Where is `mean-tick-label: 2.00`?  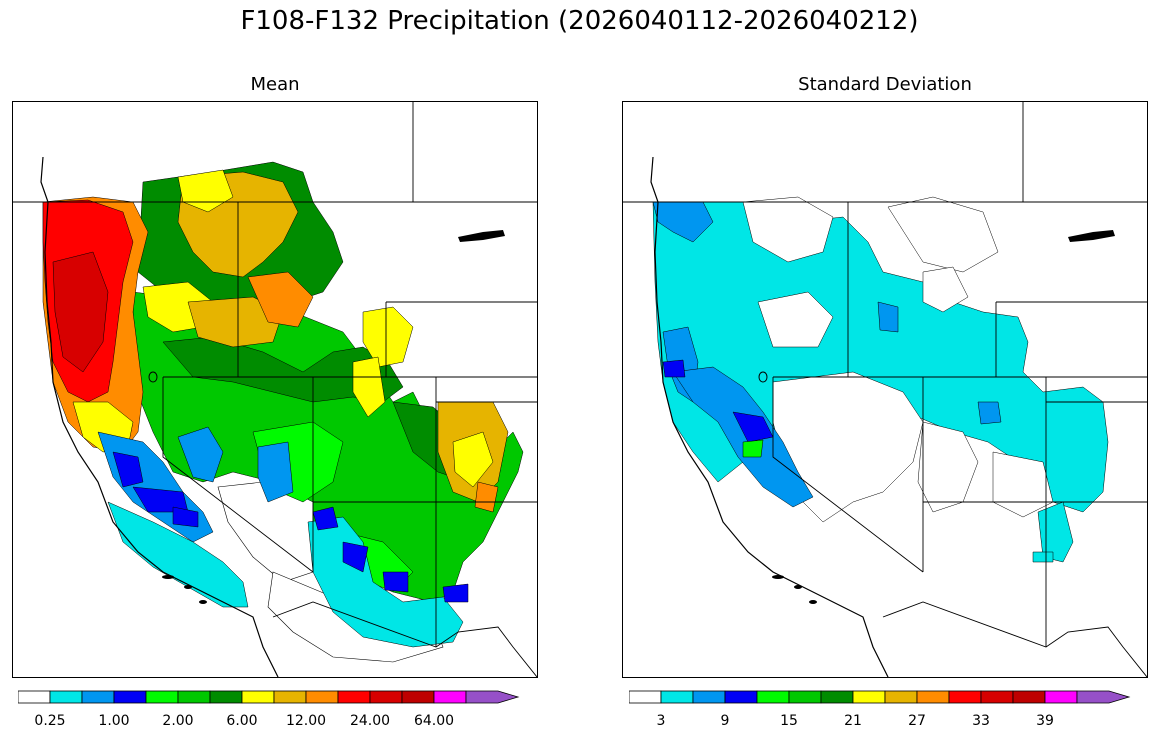 mean-tick-label: 2.00 is located at coordinates (178, 721).